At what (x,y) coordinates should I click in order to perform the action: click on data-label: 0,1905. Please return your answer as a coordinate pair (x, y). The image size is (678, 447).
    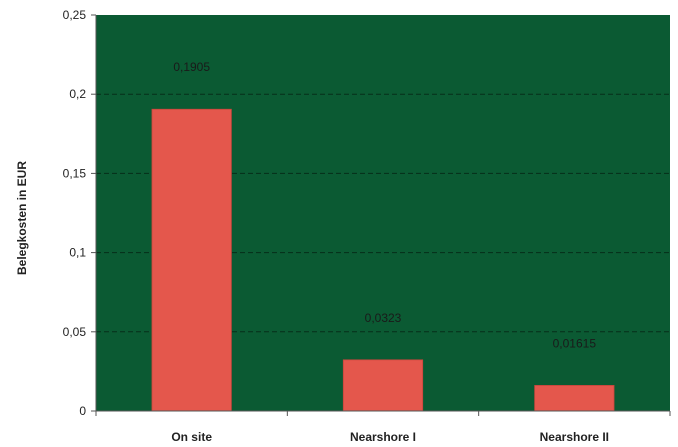
    Looking at the image, I should click on (191, 67).